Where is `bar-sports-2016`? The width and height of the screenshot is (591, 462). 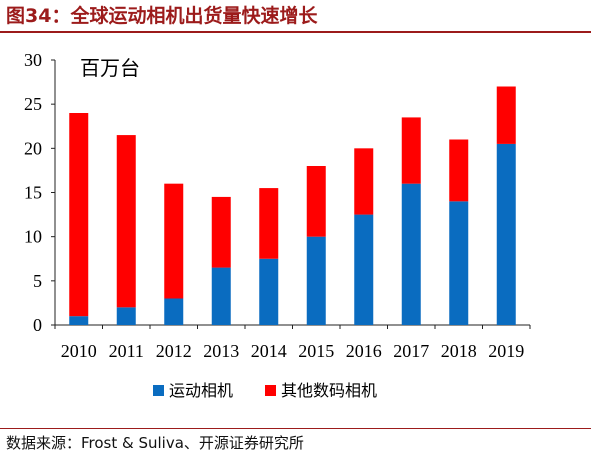 bar-sports-2016 is located at coordinates (364, 269).